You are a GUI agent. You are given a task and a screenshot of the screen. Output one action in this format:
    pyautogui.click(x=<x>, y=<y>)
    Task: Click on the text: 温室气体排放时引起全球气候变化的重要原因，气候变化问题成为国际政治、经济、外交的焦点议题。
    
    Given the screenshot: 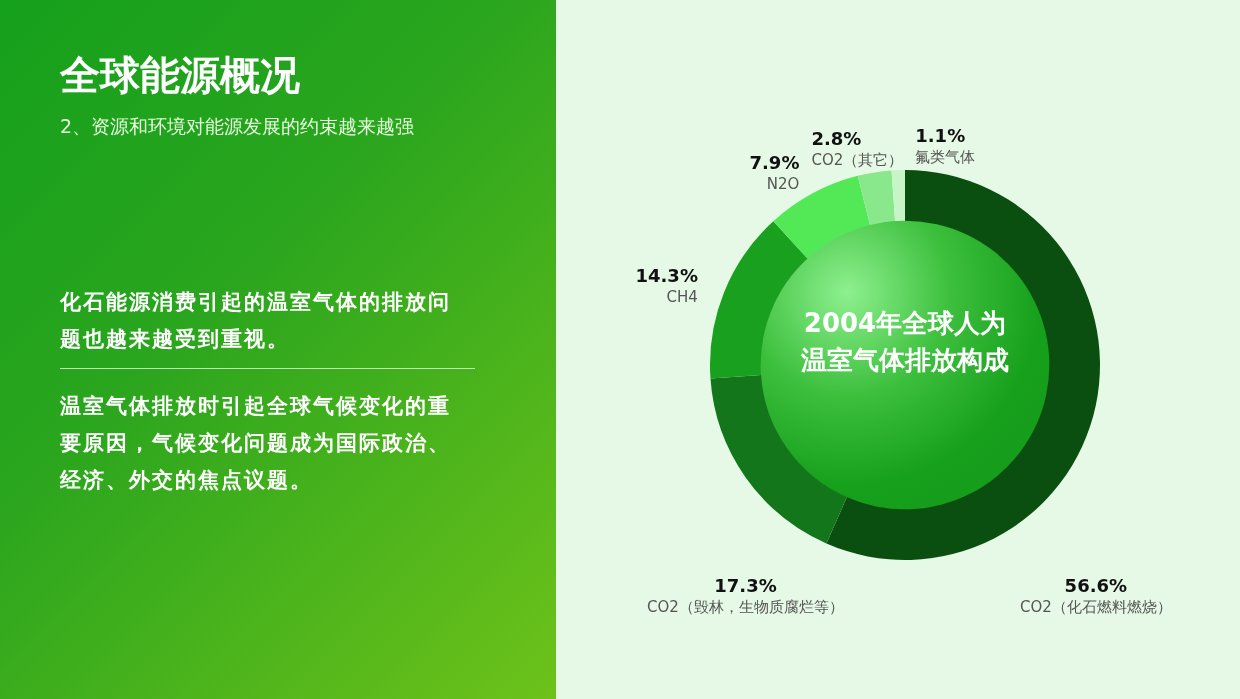 What is the action you would take?
    pyautogui.click(x=256, y=443)
    